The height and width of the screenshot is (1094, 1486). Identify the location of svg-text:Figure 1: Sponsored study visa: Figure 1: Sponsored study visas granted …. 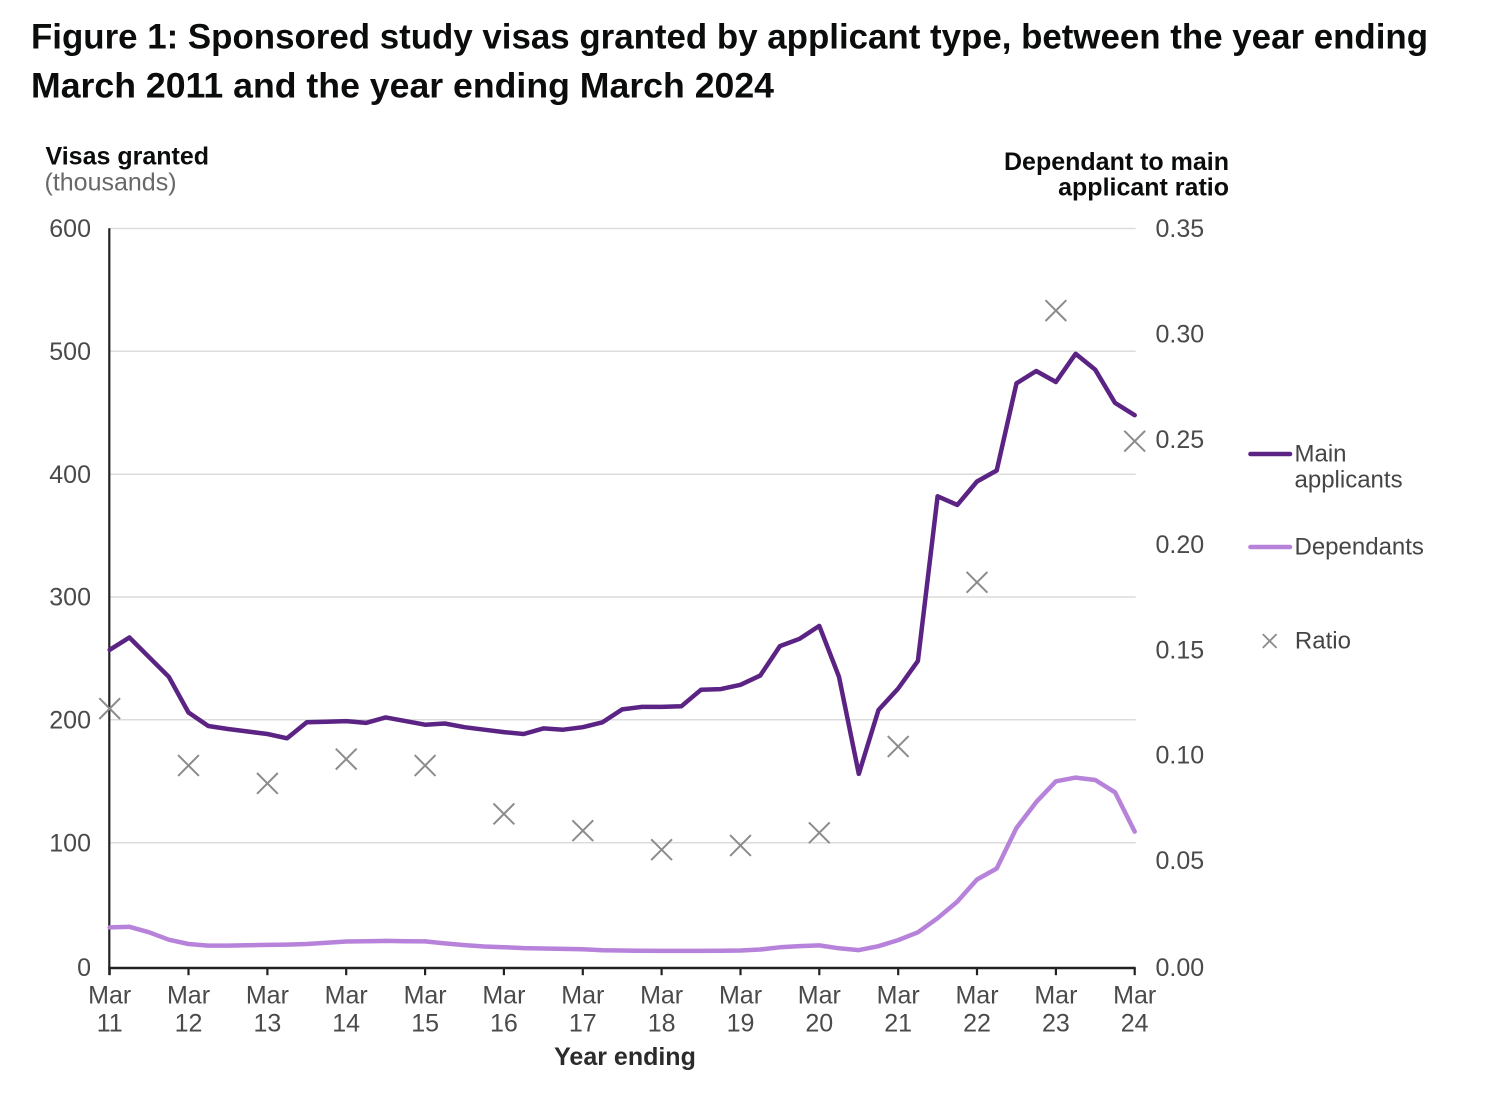
(729, 37).